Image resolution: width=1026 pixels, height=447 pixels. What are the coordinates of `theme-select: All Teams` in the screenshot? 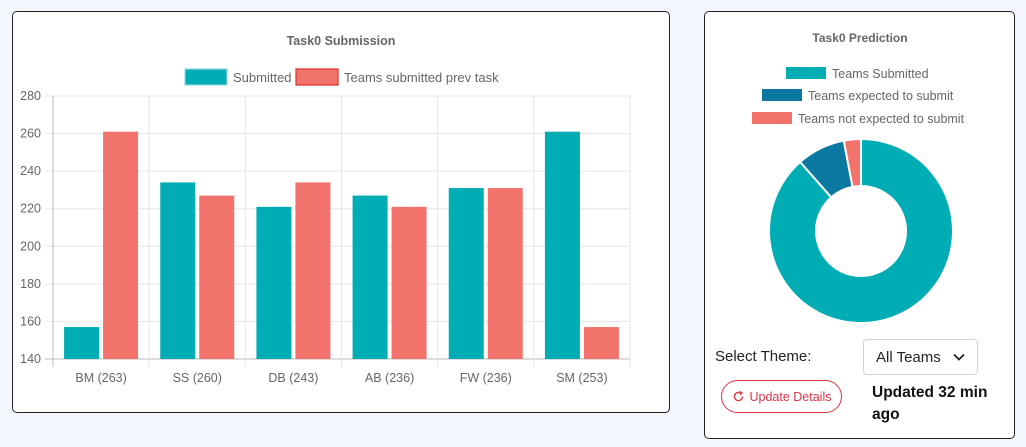 It's located at (920, 357).